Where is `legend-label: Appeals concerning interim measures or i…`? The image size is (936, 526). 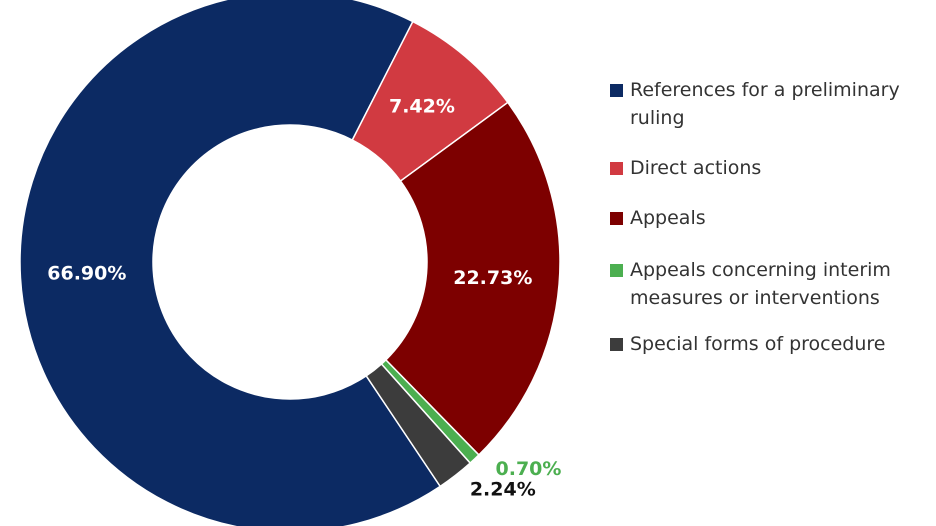
legend-label: Appeals concerning interim measures or i… is located at coordinates (760, 284).